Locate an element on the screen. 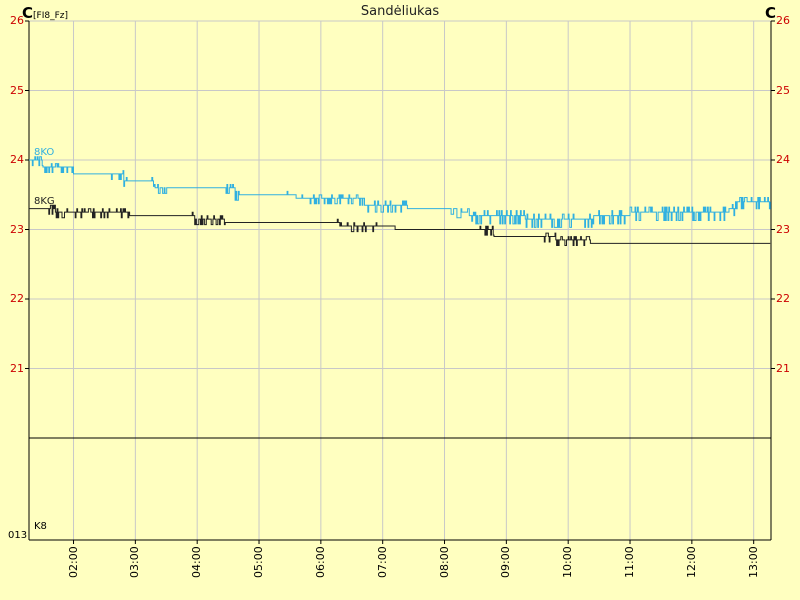 This screenshot has height=600, width=800. y-tick-label-left: 25 is located at coordinates (17, 90).